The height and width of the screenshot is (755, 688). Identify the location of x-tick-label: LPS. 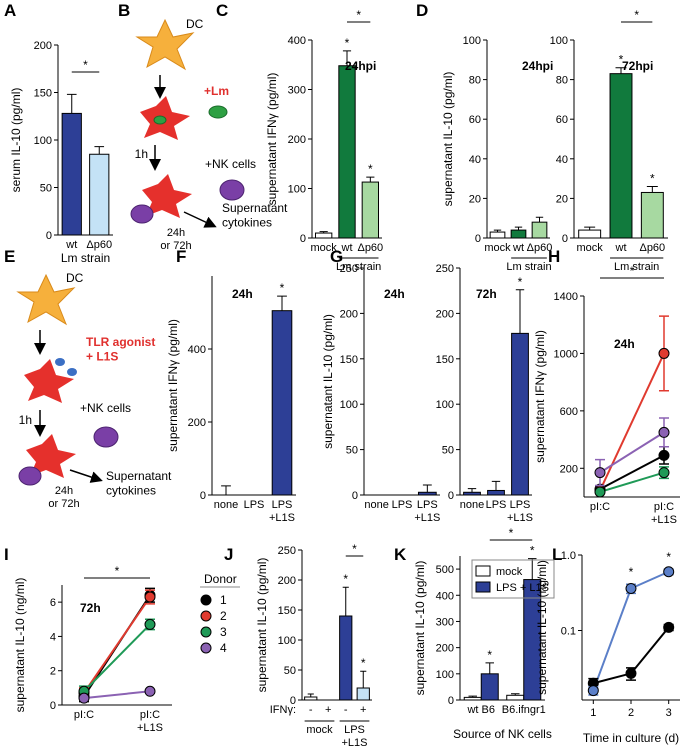
(496, 505).